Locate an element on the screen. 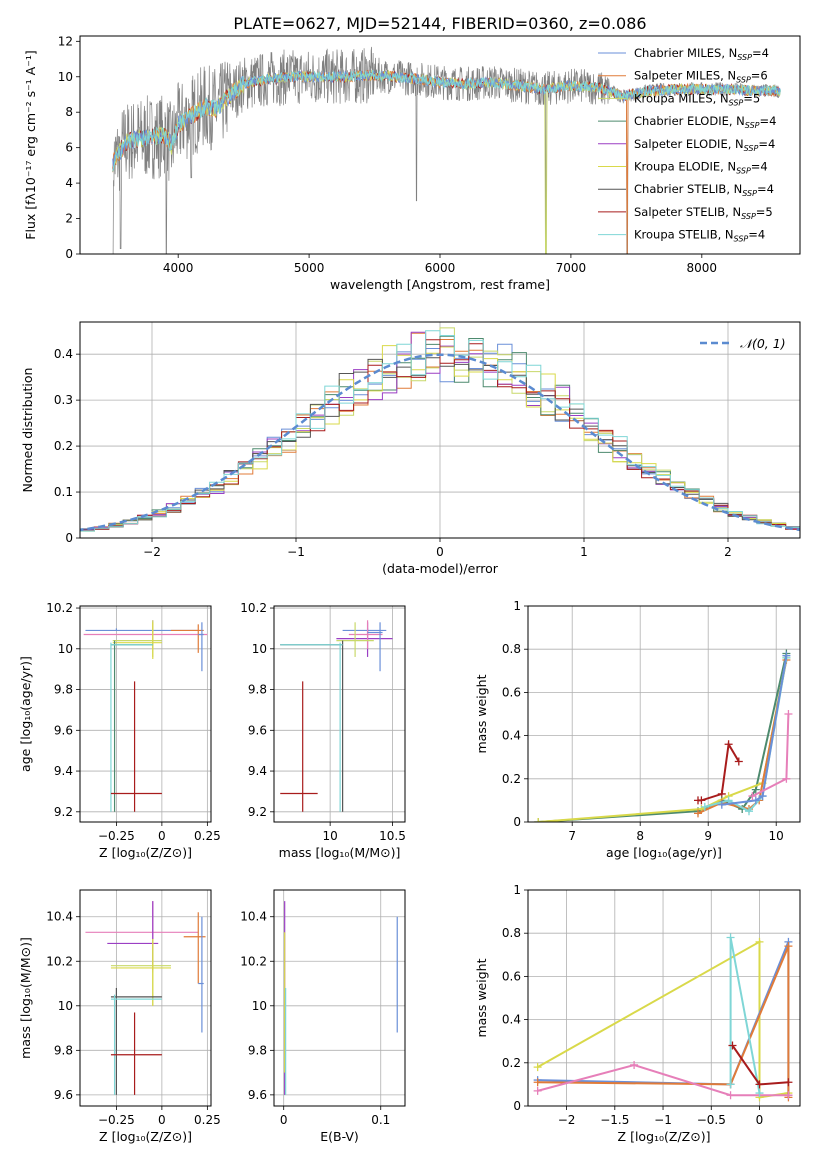 The height and width of the screenshot is (1170, 819). y-tick-label: 9.8 is located at coordinates (63, 690).